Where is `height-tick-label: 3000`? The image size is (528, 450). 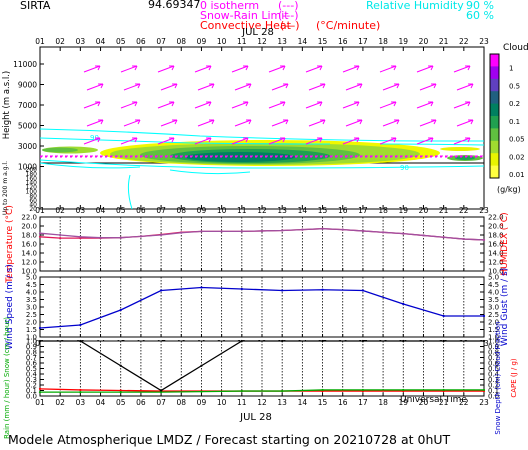
height-tick-label: 3000 is located at coordinates (27, 146).